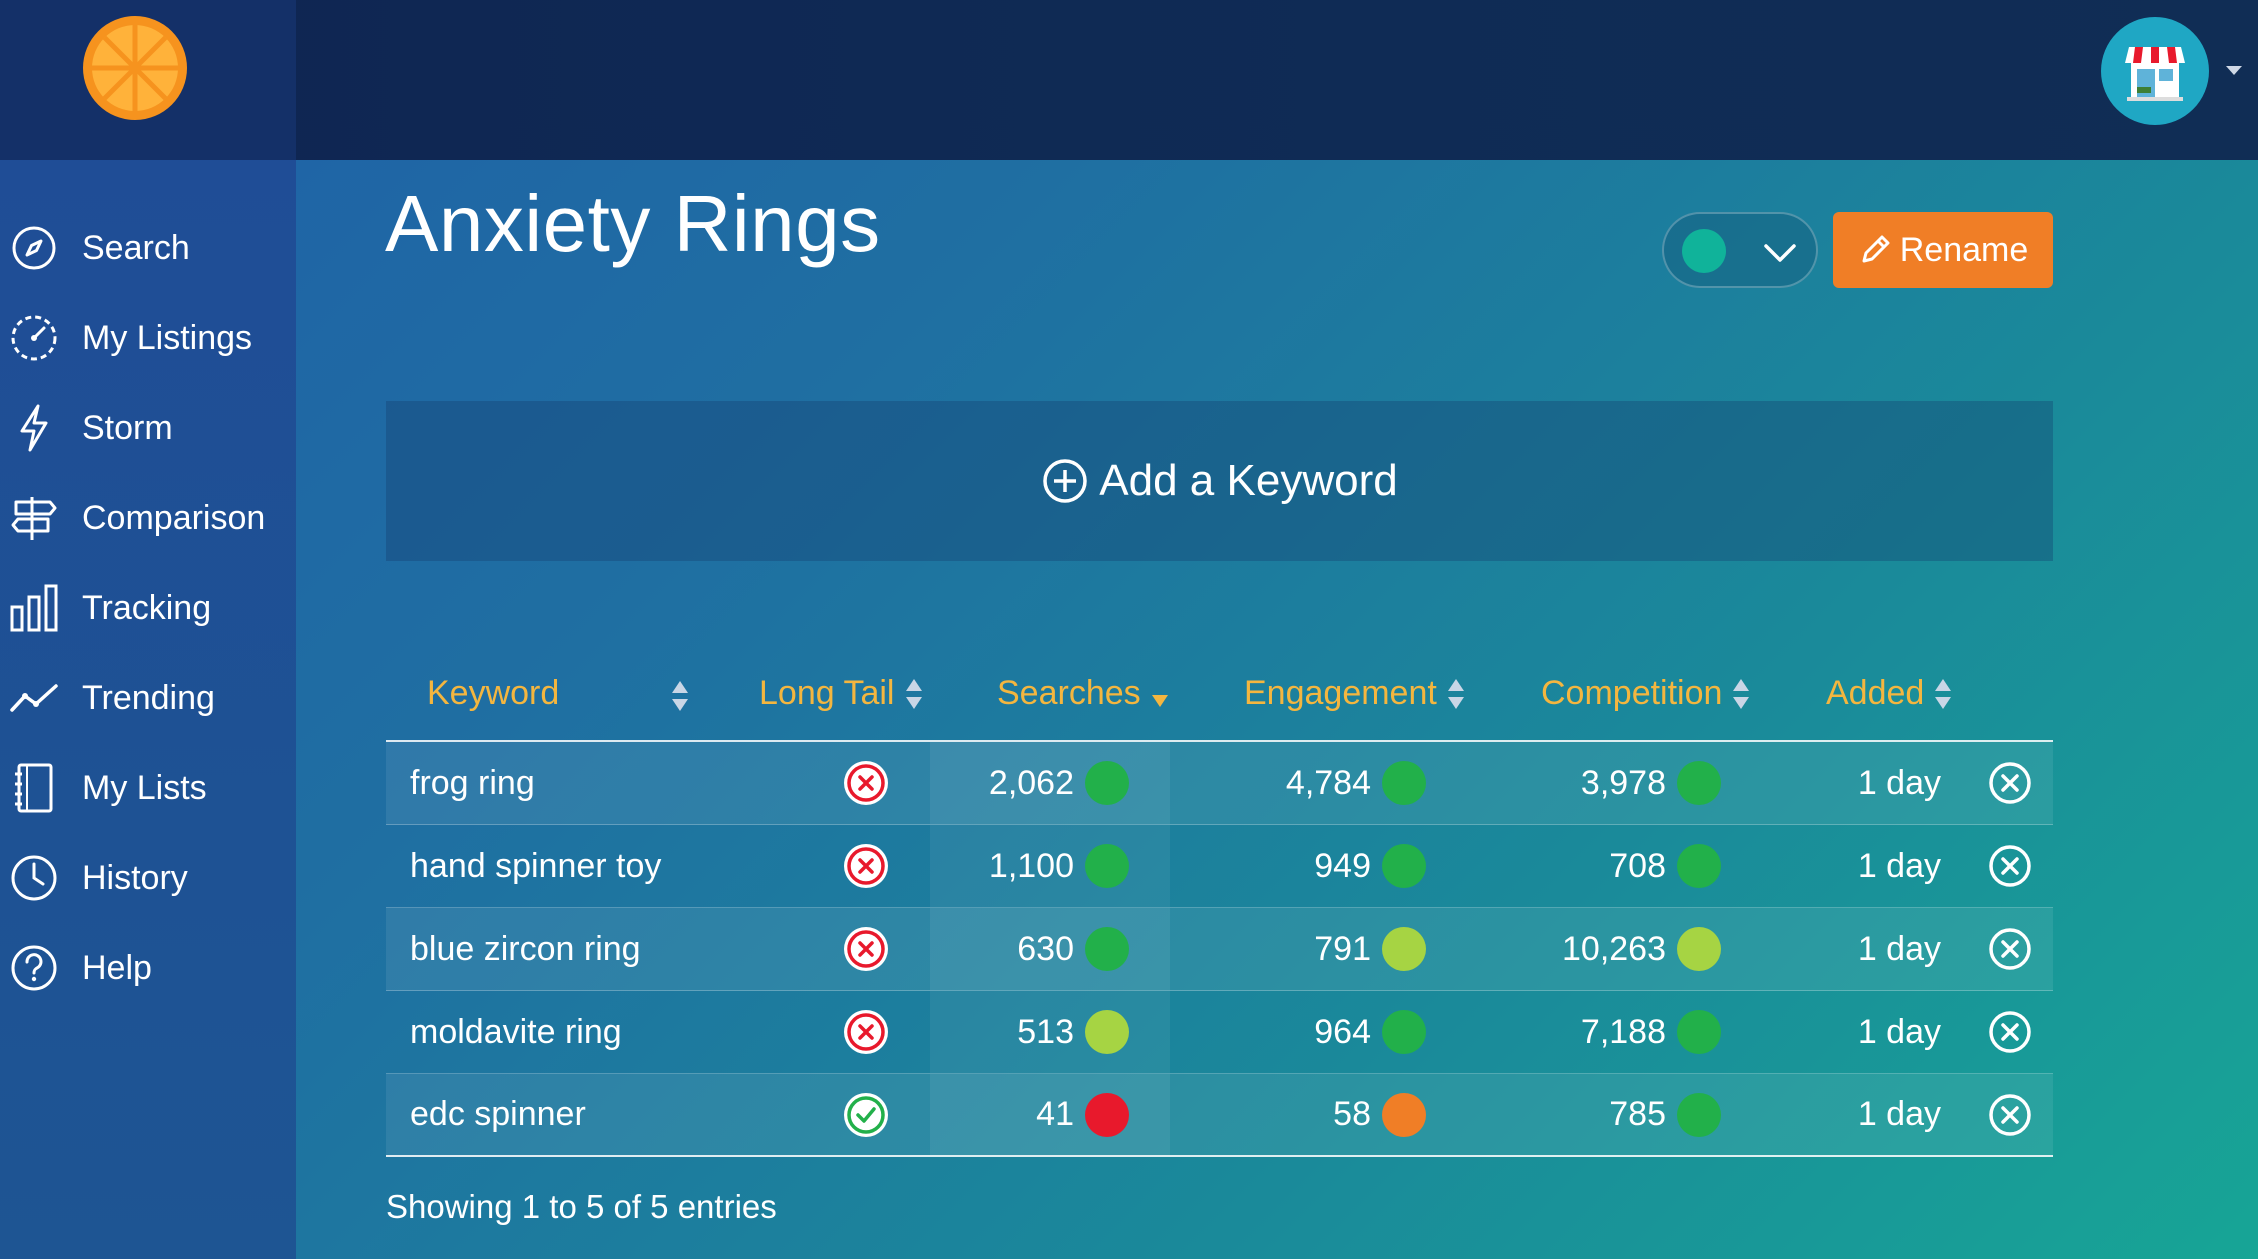 Image resolution: width=2258 pixels, height=1259 pixels. I want to click on sidebar-item-history: History, so click(148, 878).